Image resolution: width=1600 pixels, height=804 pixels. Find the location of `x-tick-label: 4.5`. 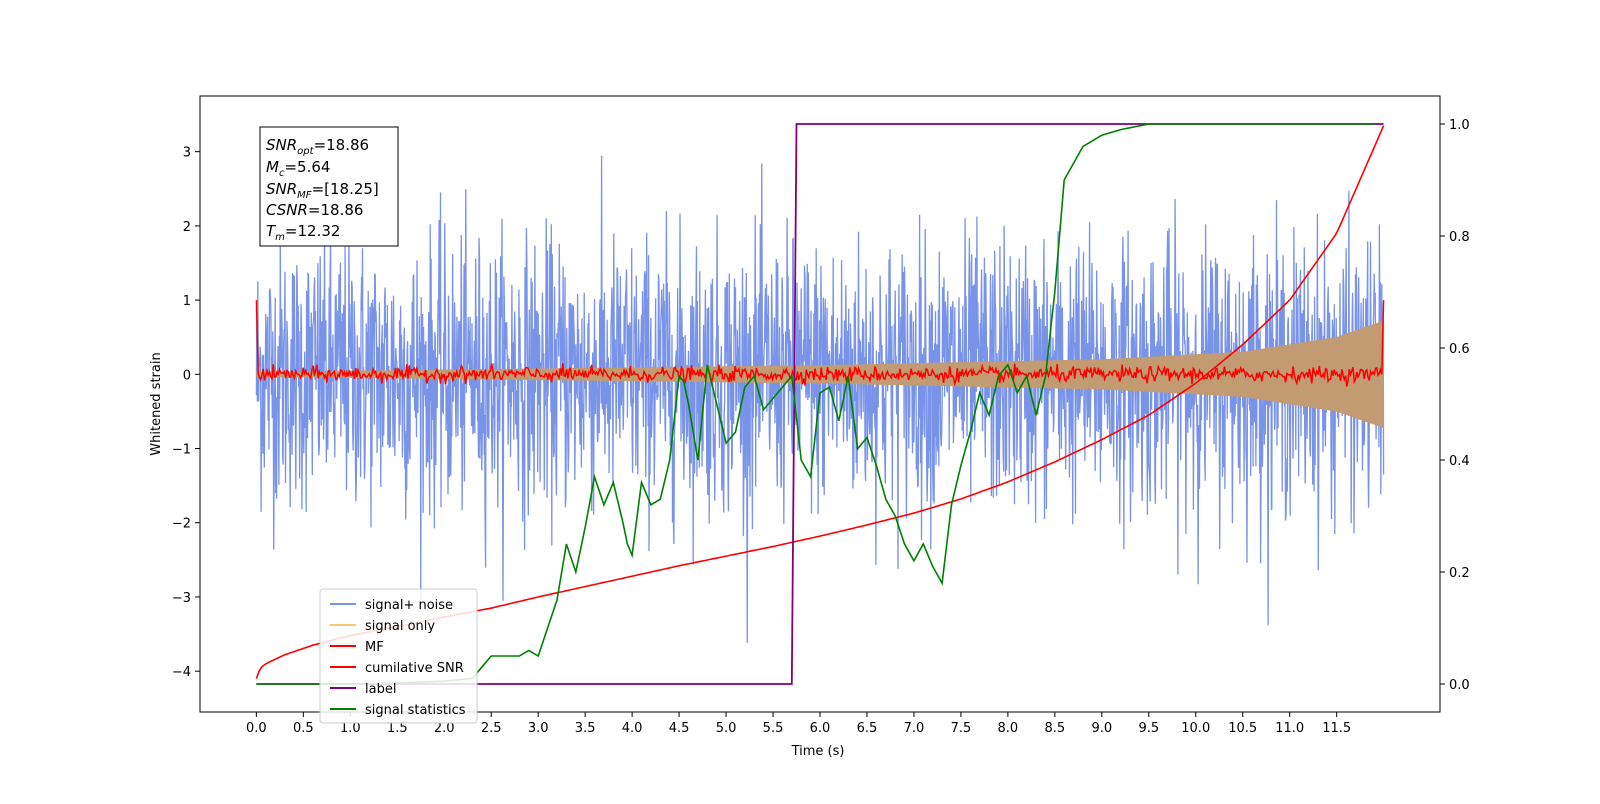

x-tick-label: 4.5 is located at coordinates (679, 728).